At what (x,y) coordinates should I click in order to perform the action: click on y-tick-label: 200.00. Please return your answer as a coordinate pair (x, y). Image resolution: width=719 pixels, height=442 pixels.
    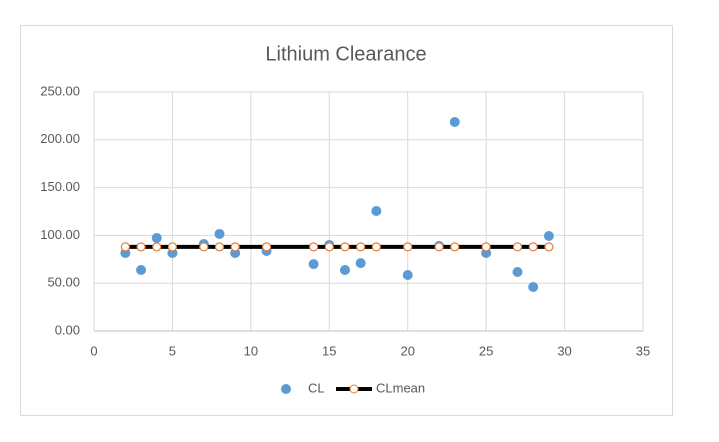
    Looking at the image, I should click on (60, 138).